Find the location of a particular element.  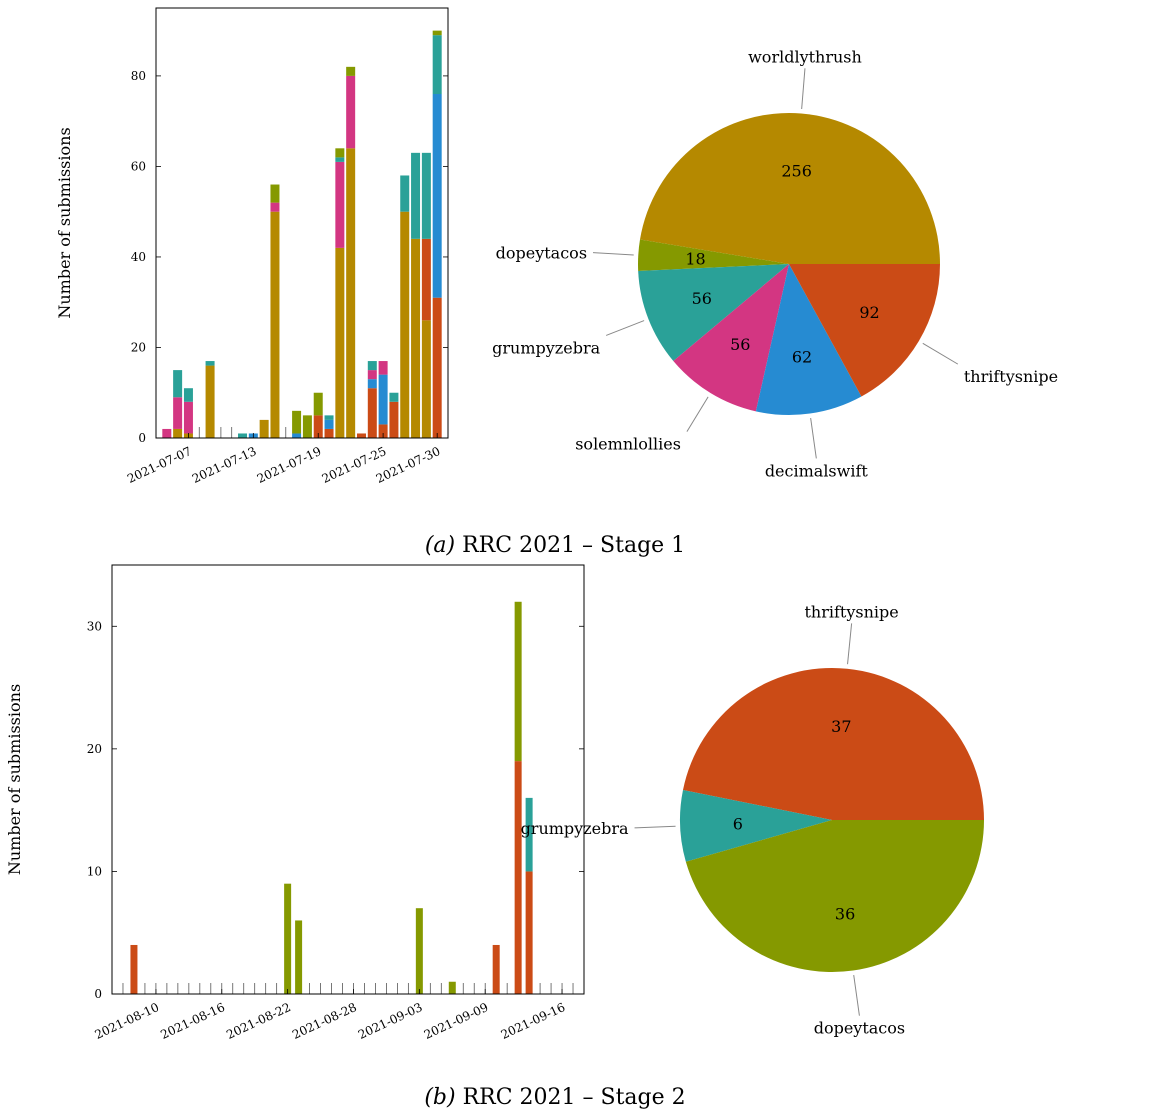

pie-slice-solemnlollies is located at coordinates (731, 338).